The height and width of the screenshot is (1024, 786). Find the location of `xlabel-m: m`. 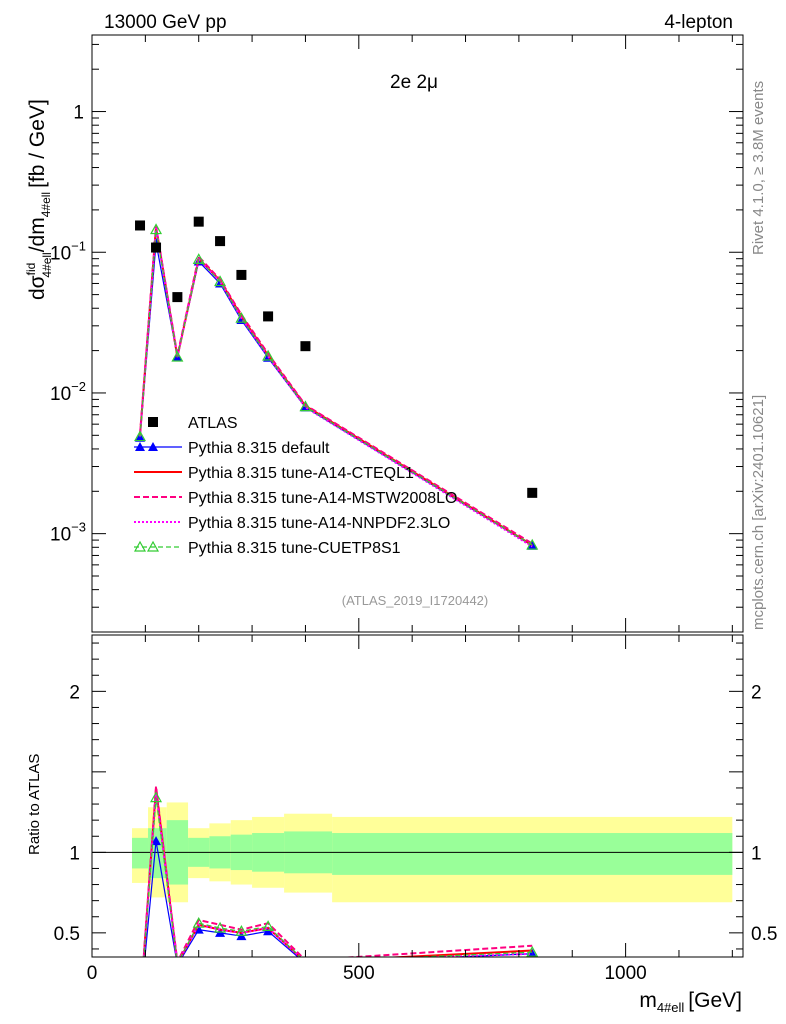

xlabel-m: m is located at coordinates (648, 1000).